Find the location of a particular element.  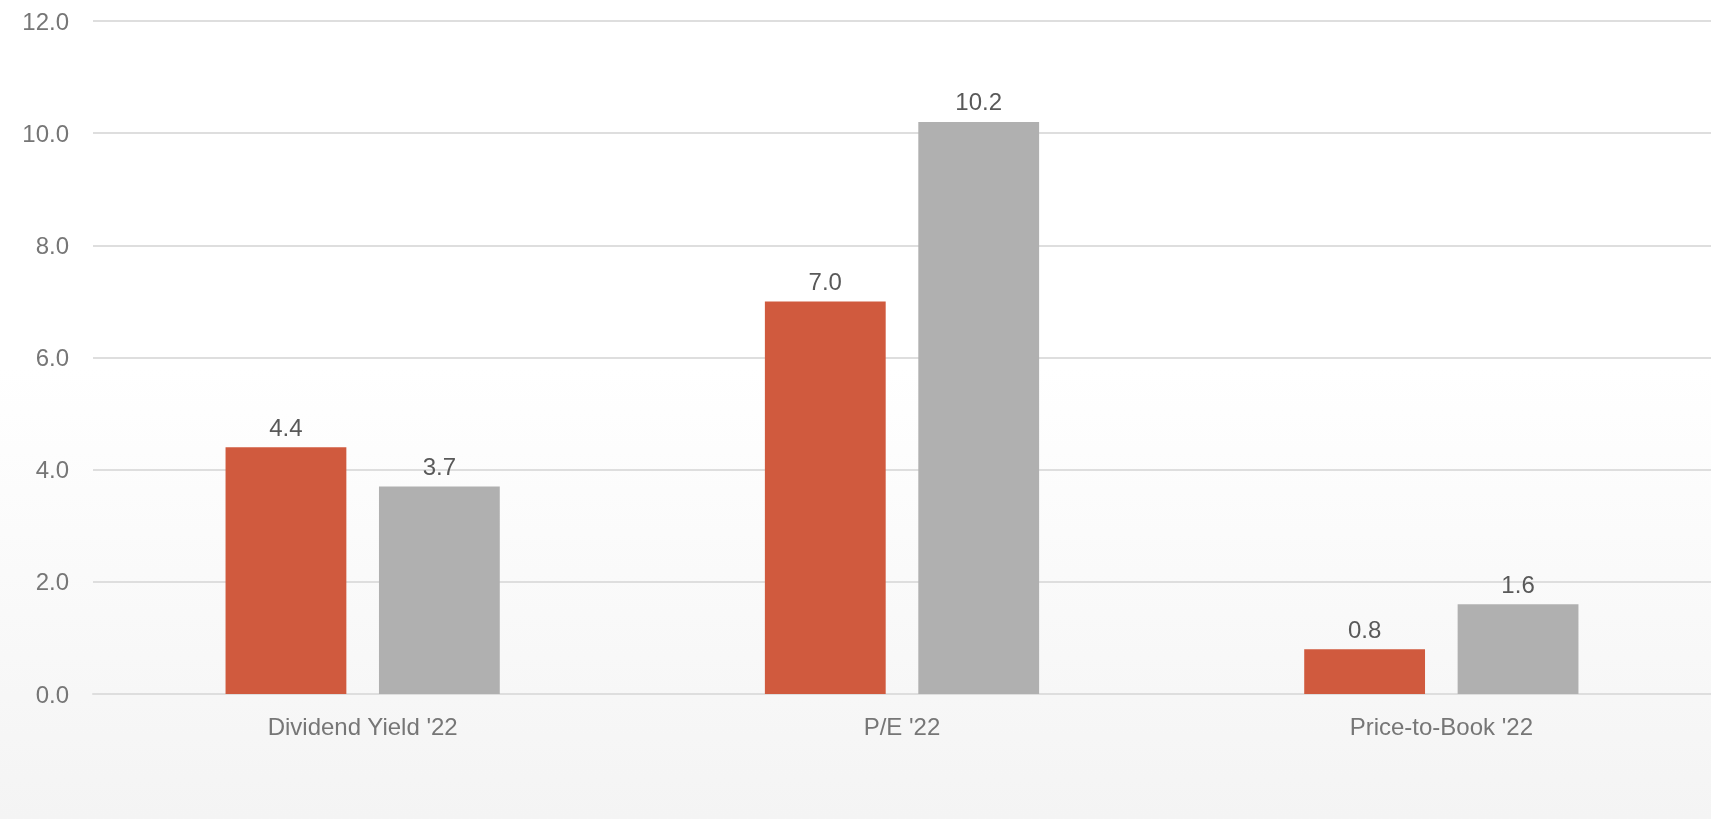

x-tick-label: P/E '22 is located at coordinates (902, 726).